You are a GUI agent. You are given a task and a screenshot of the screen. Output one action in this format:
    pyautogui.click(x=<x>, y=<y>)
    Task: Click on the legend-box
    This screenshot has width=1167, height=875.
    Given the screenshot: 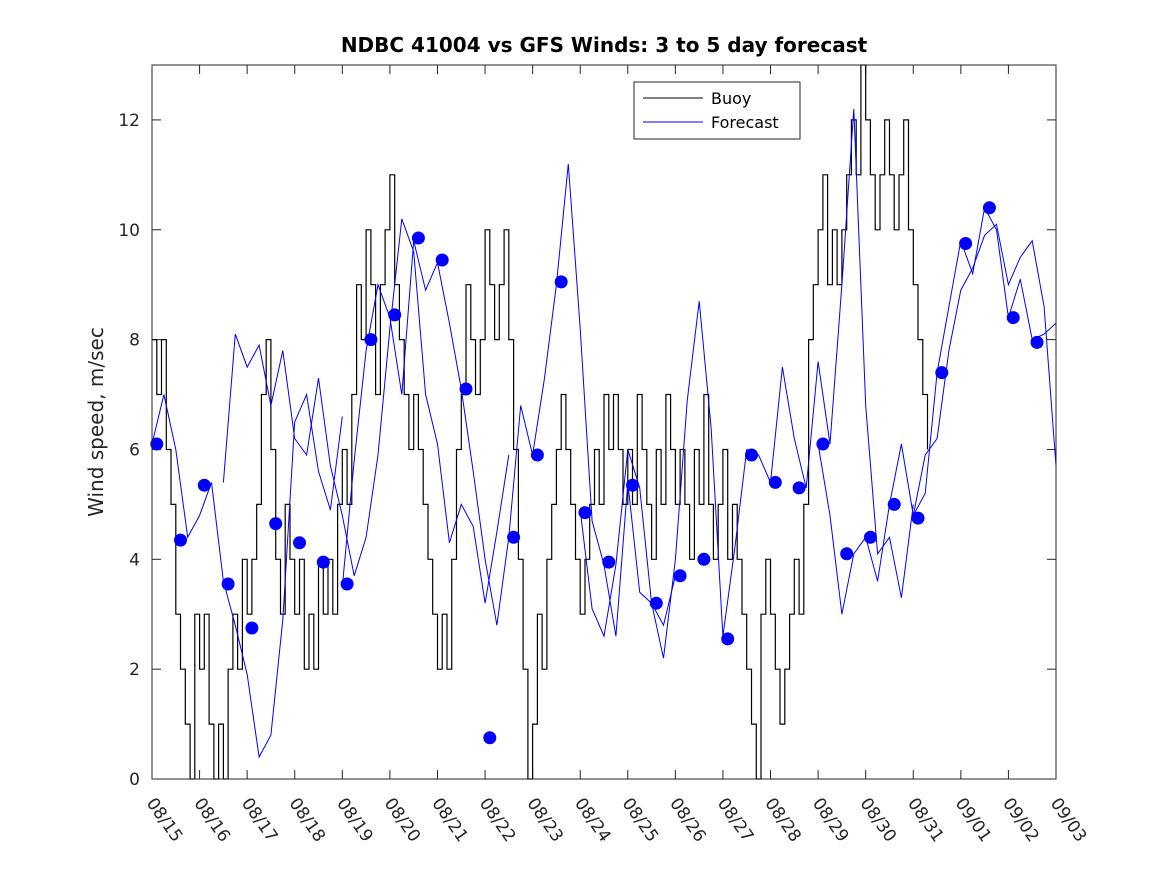 What is the action you would take?
    pyautogui.click(x=717, y=110)
    